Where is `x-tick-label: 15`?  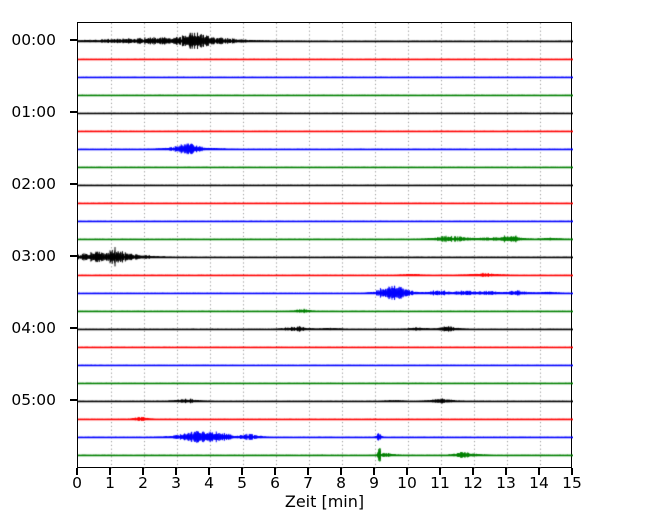 x-tick-label: 15 is located at coordinates (572, 483).